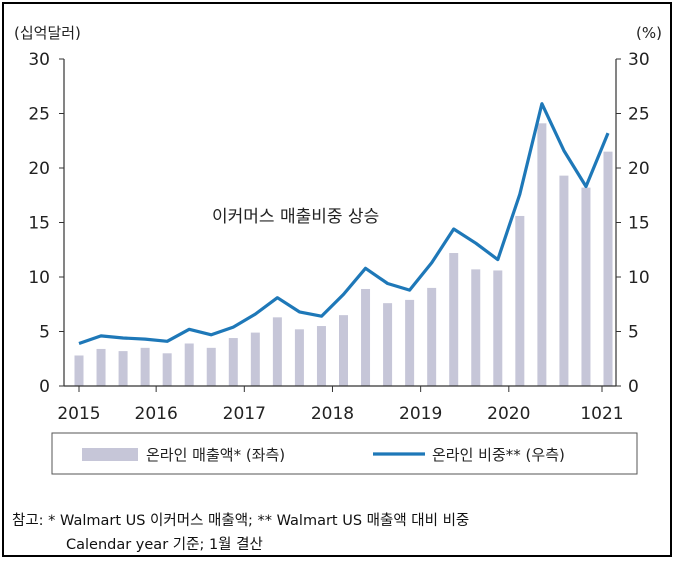 The height and width of the screenshot is (563, 678). What do you see at coordinates (564, 280) in the screenshot?
I see `bar-3Q20` at bounding box center [564, 280].